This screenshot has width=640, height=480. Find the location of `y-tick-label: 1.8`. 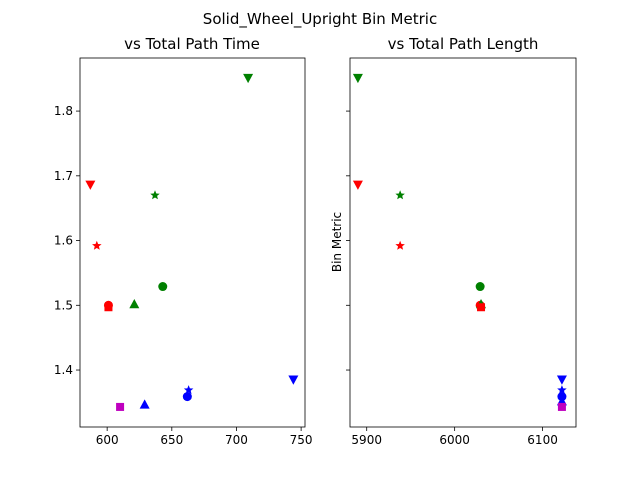

y-tick-label: 1.8 is located at coordinates (63, 111).